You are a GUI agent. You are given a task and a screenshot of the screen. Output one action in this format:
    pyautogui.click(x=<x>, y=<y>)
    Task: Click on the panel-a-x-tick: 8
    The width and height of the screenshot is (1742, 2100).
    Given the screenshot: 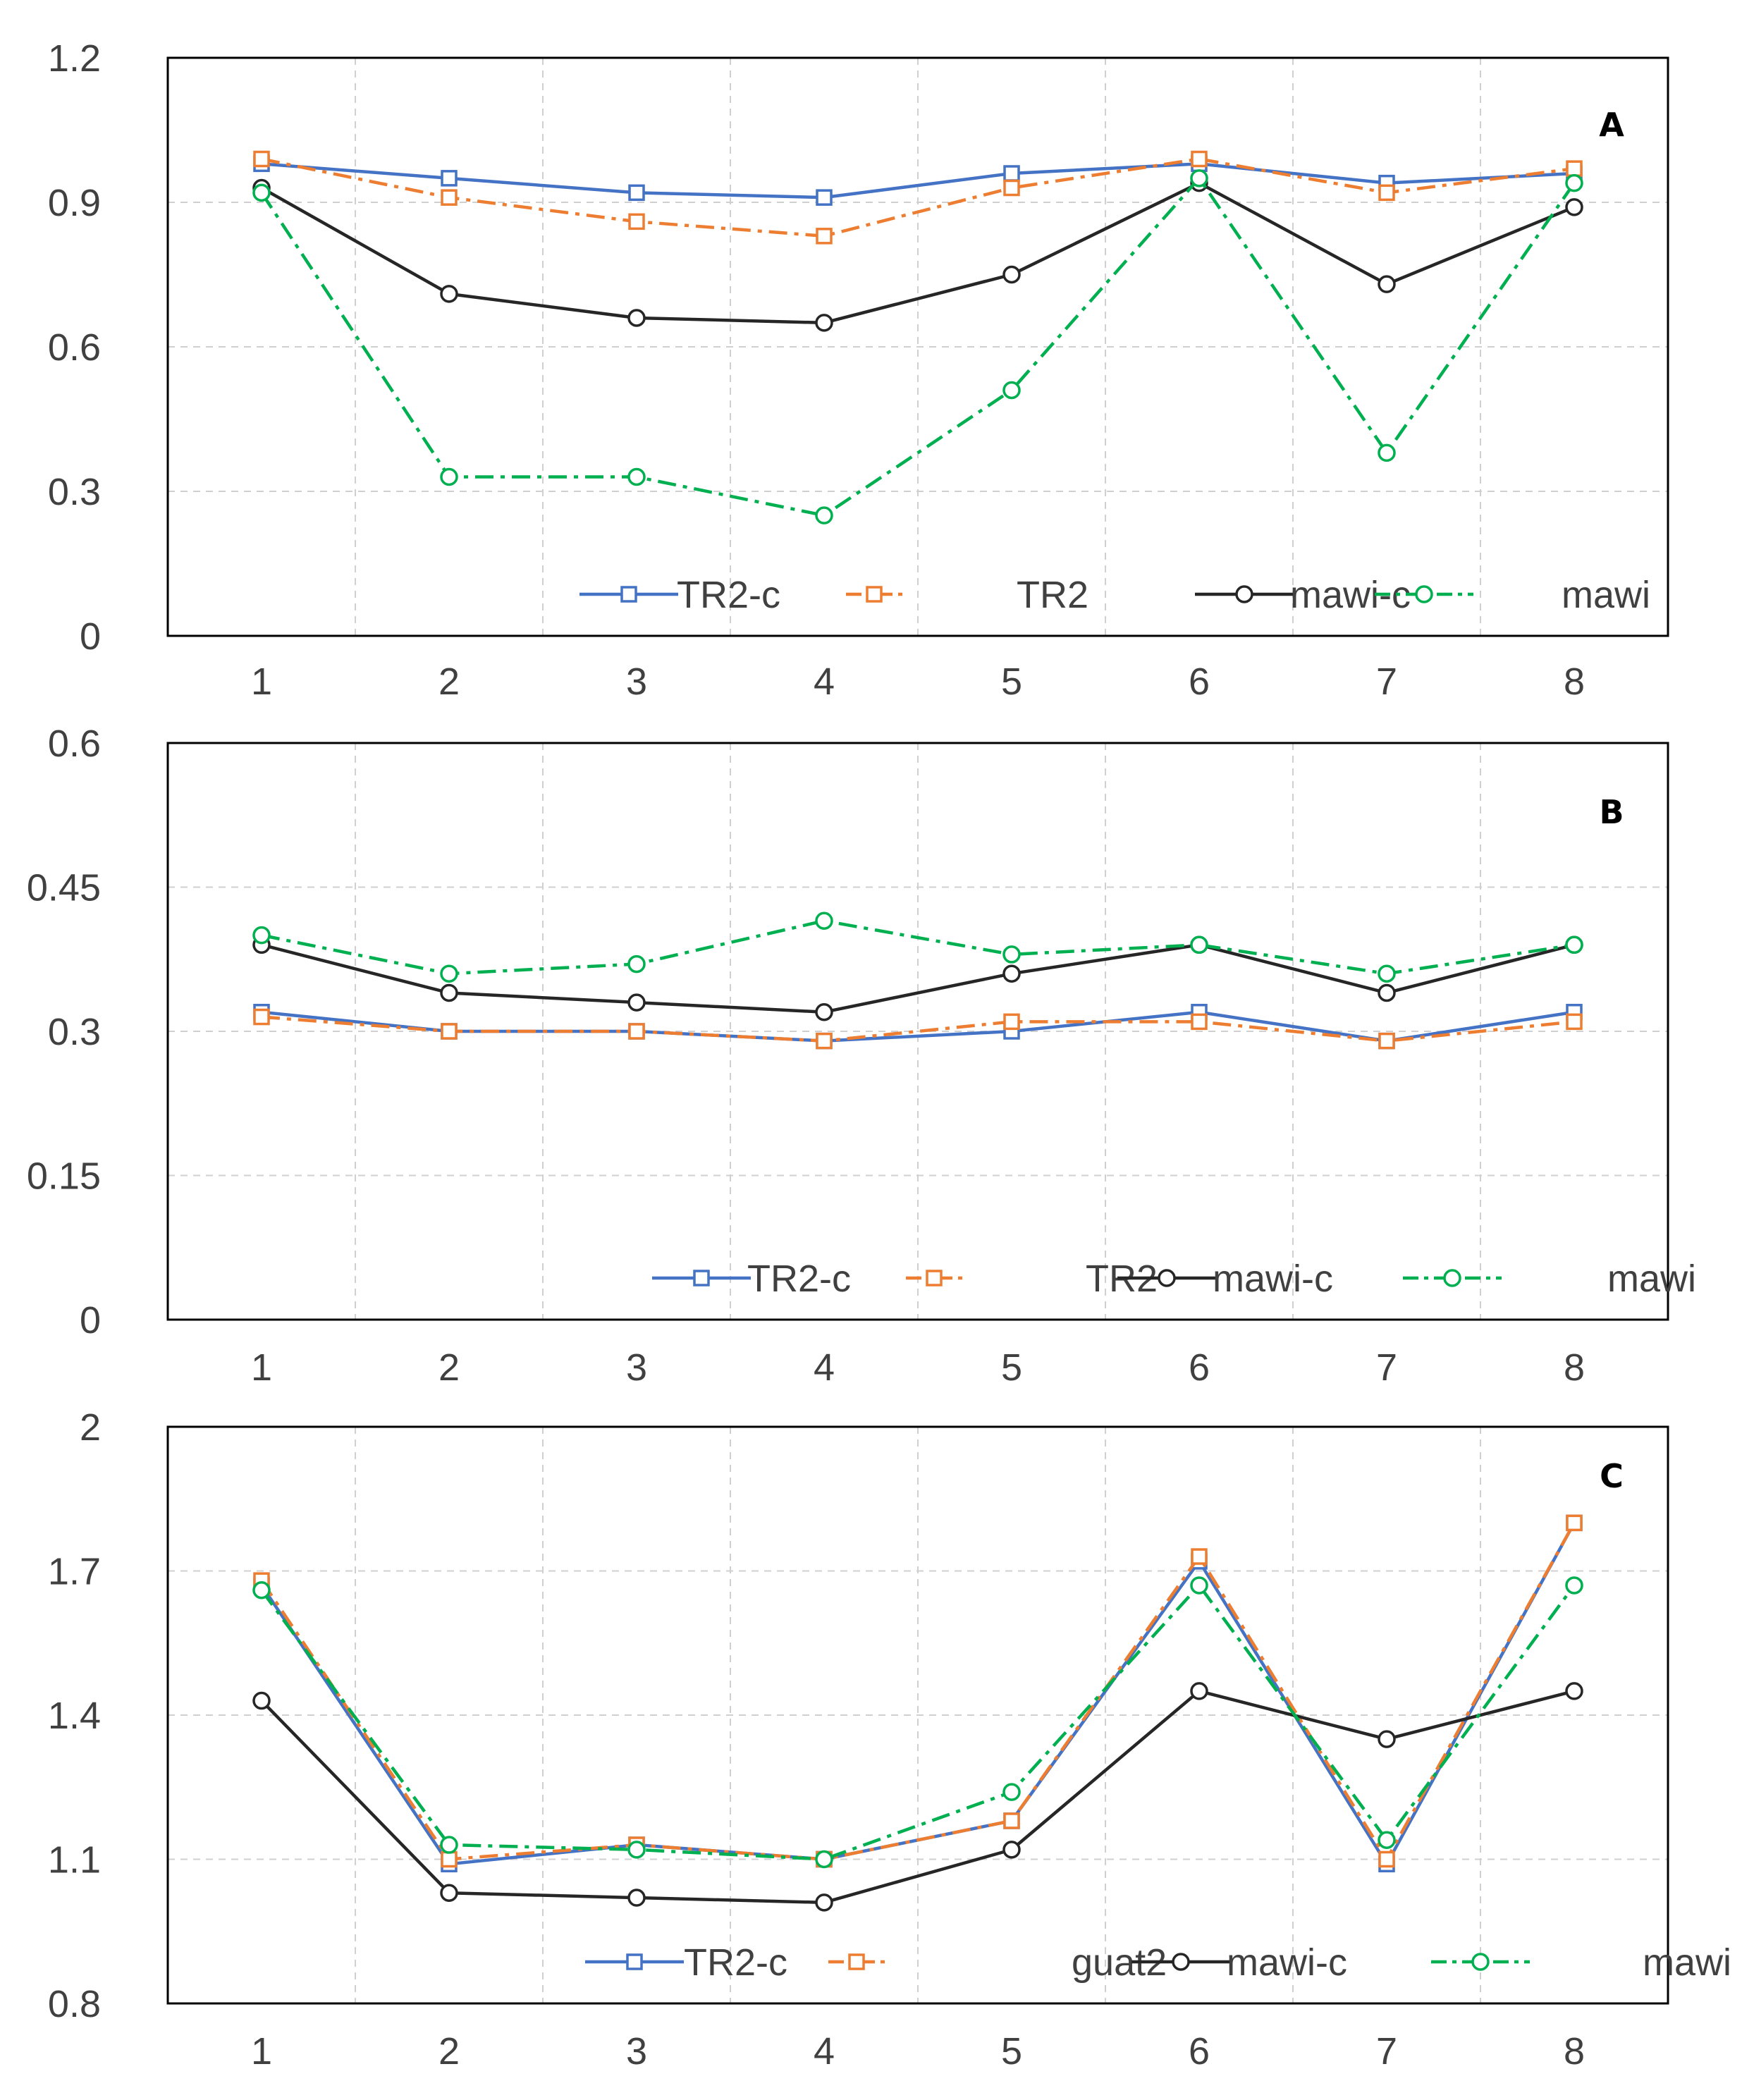 What is the action you would take?
    pyautogui.click(x=1574, y=682)
    